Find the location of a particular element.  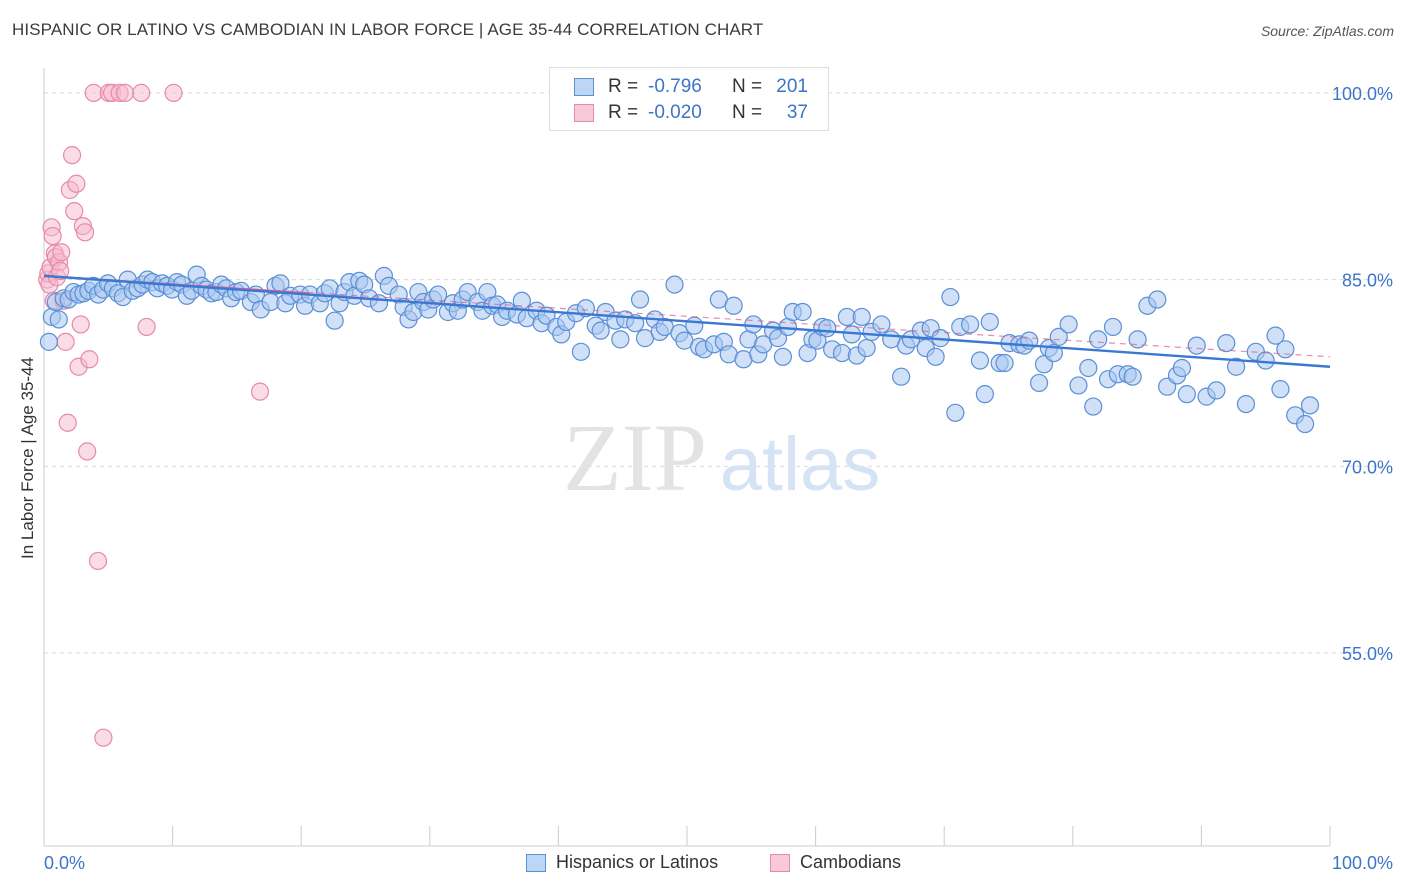

n-value: 201 is located at coordinates (792, 86).